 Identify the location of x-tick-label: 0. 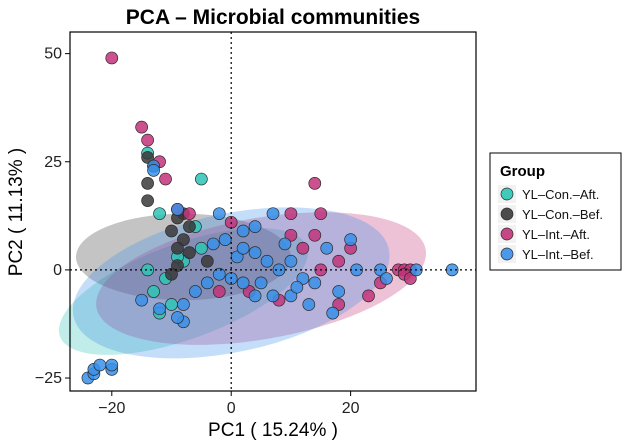
(231, 408).